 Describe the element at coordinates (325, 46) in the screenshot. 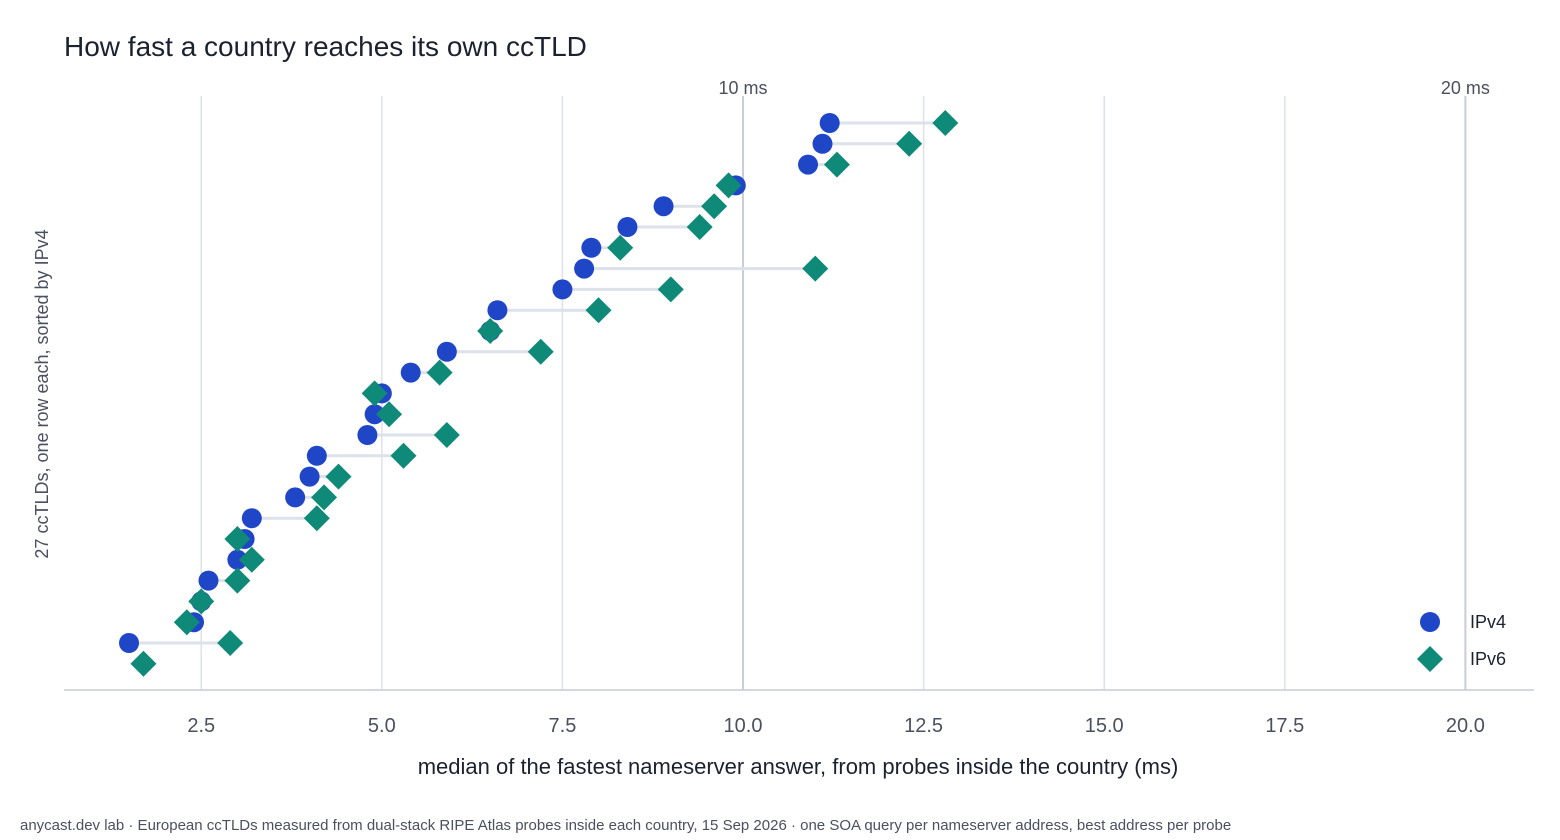

I see `chart-title: How fast a country reaches its own ccTLD` at that location.